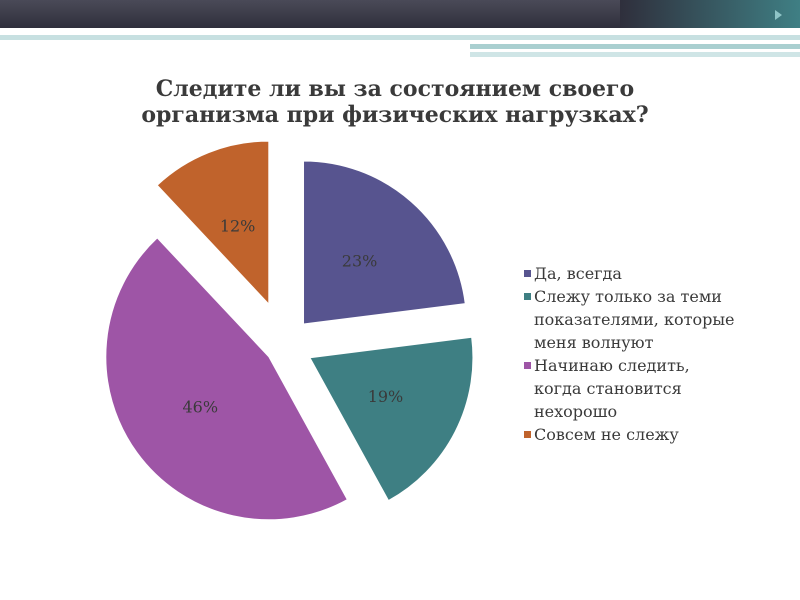 This screenshot has width=800, height=600. What do you see at coordinates (653, 273) in the screenshot?
I see `legend-item: Да, всегда` at bounding box center [653, 273].